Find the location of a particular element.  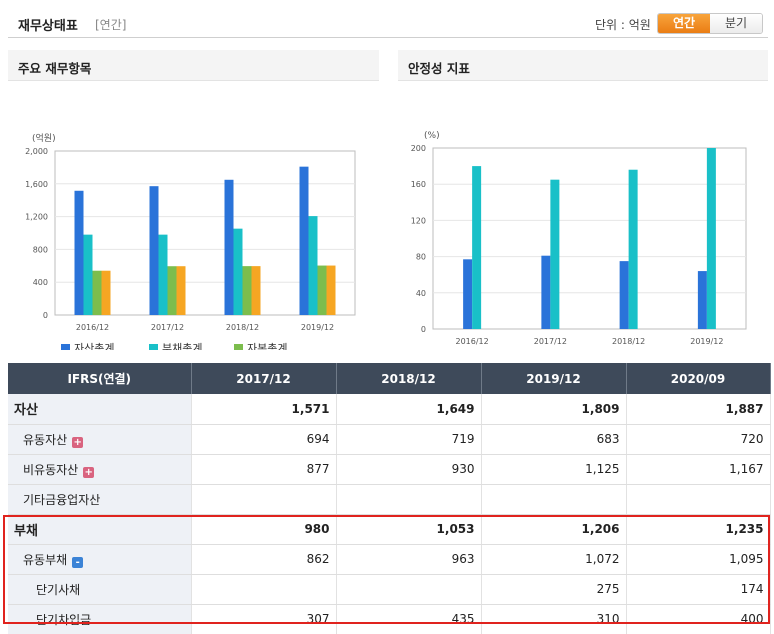

value-cell: 1,649 is located at coordinates (409, 409).